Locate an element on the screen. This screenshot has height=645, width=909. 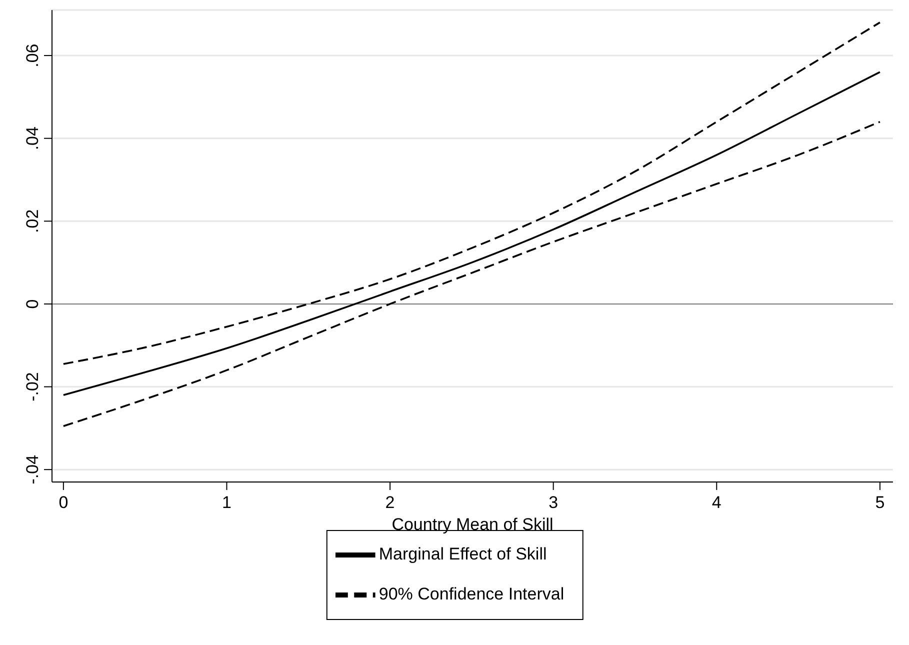
legend-label: 90% Confidence Interval is located at coordinates (471, 594).